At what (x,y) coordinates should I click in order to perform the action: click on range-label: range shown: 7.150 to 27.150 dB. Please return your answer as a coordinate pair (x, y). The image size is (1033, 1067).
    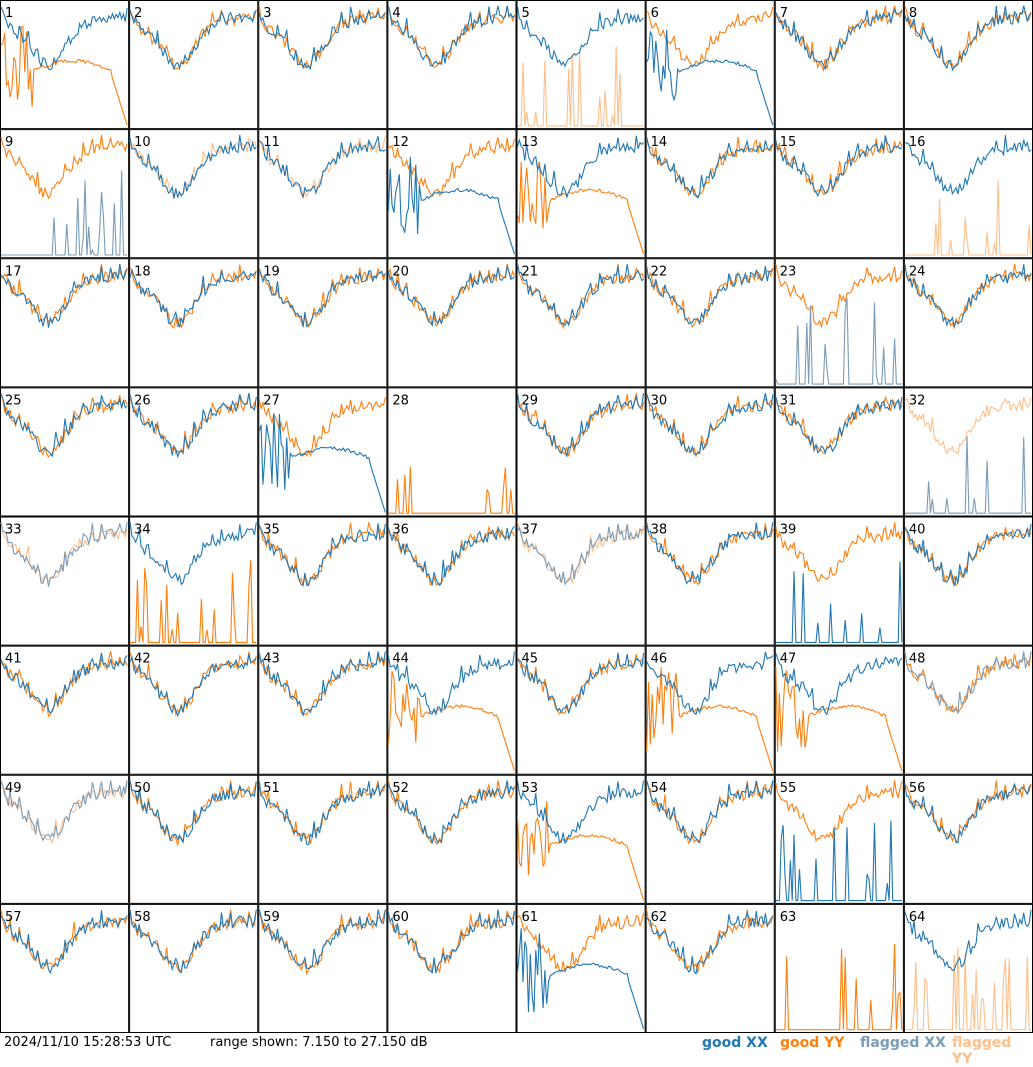
    Looking at the image, I should click on (319, 1042).